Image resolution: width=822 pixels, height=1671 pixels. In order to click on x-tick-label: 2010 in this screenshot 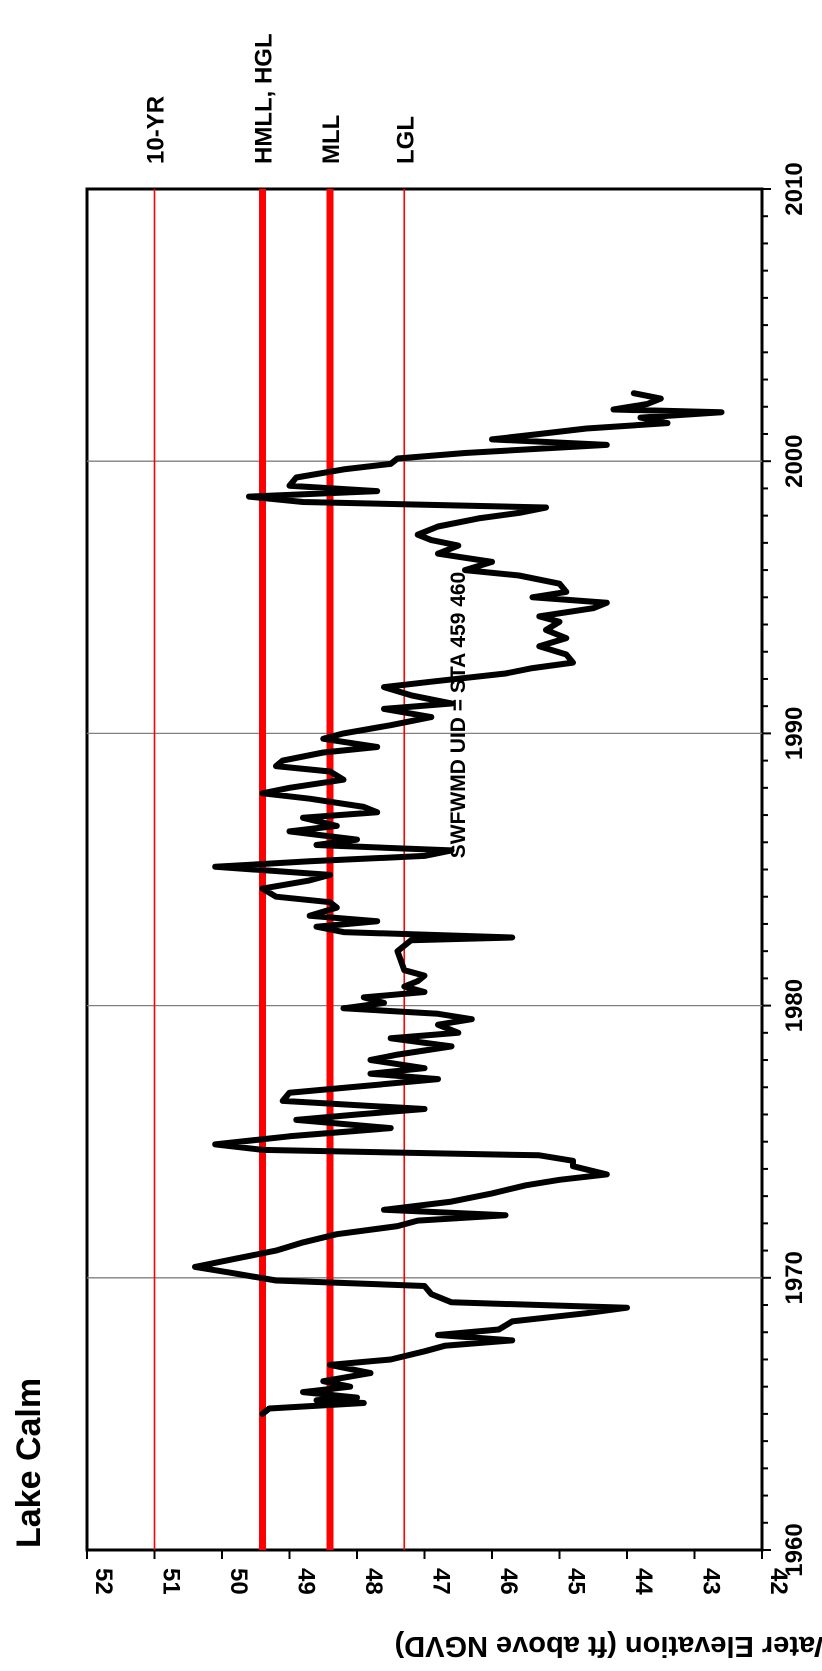, I will do `click(794, 188)`.